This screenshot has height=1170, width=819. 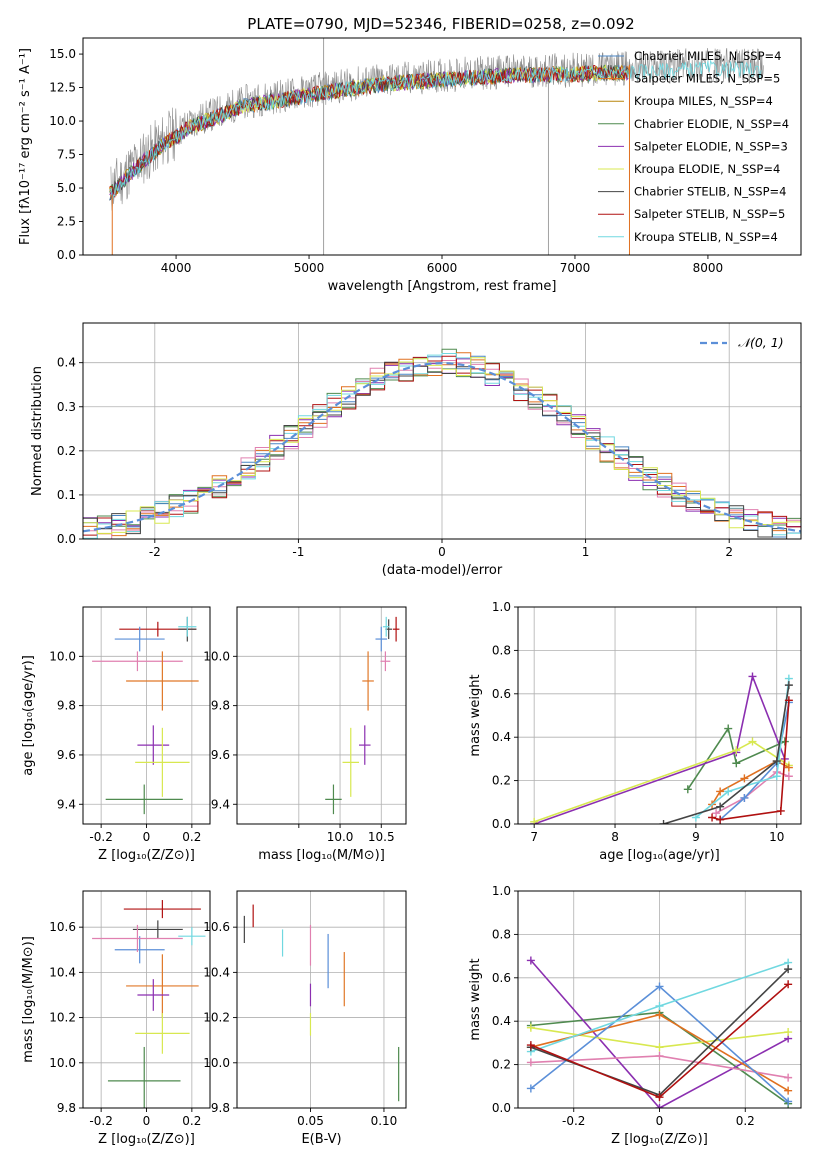 What do you see at coordinates (761, 342) in the screenshot?
I see `legend-label: 𝒩(0, 1)` at bounding box center [761, 342].